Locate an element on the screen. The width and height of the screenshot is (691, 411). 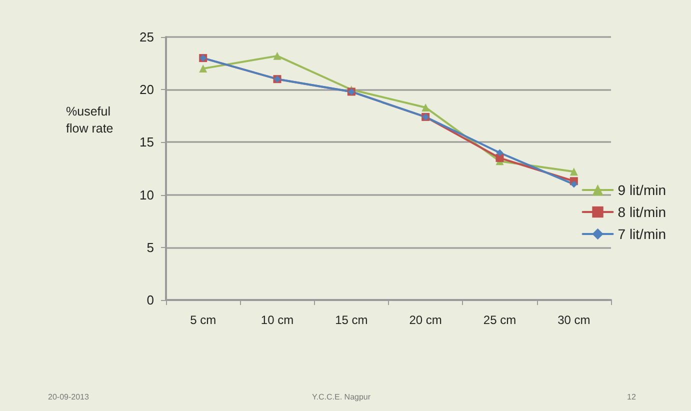
y-tick-label: 0 is located at coordinates (150, 300).